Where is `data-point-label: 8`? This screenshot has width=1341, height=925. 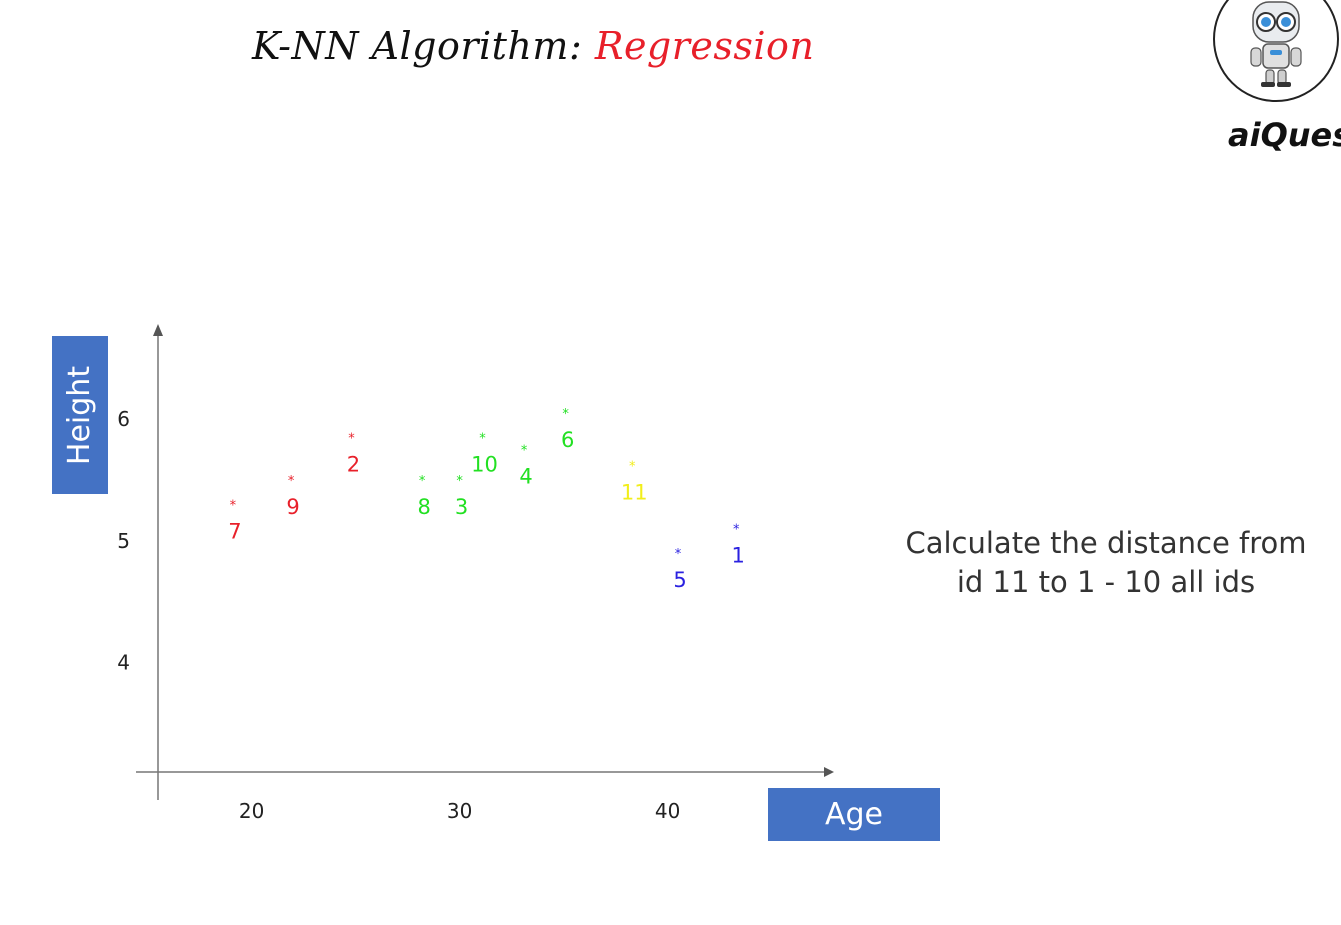 data-point-label: 8 is located at coordinates (423, 507).